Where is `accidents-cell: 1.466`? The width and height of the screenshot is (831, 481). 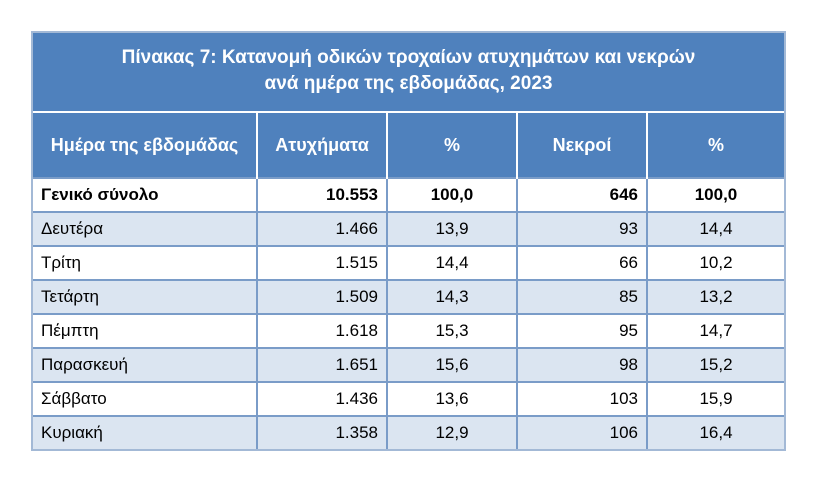
accidents-cell: 1.466 is located at coordinates (322, 228).